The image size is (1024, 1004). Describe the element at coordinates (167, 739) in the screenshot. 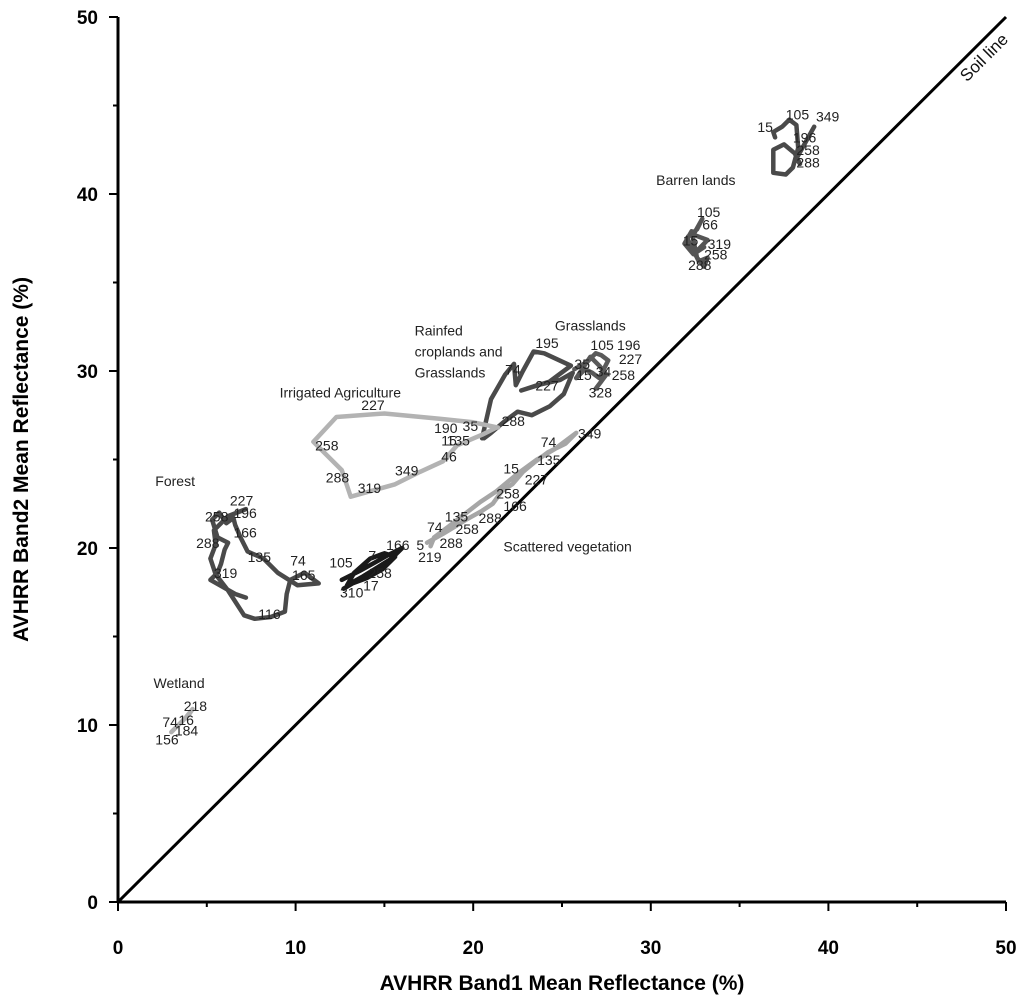

I see `point-label: 156` at that location.